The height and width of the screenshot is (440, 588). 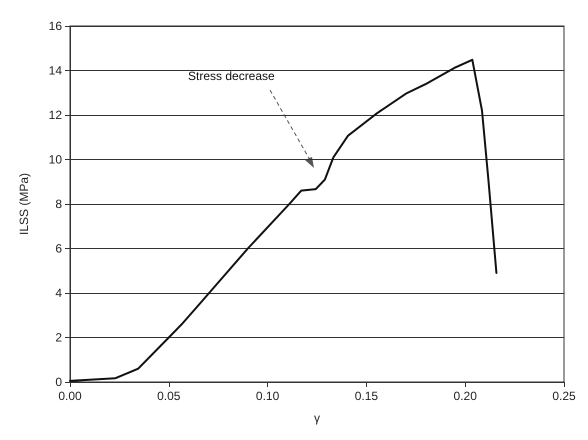 I want to click on x-tick-label: 0.15, so click(x=366, y=396).